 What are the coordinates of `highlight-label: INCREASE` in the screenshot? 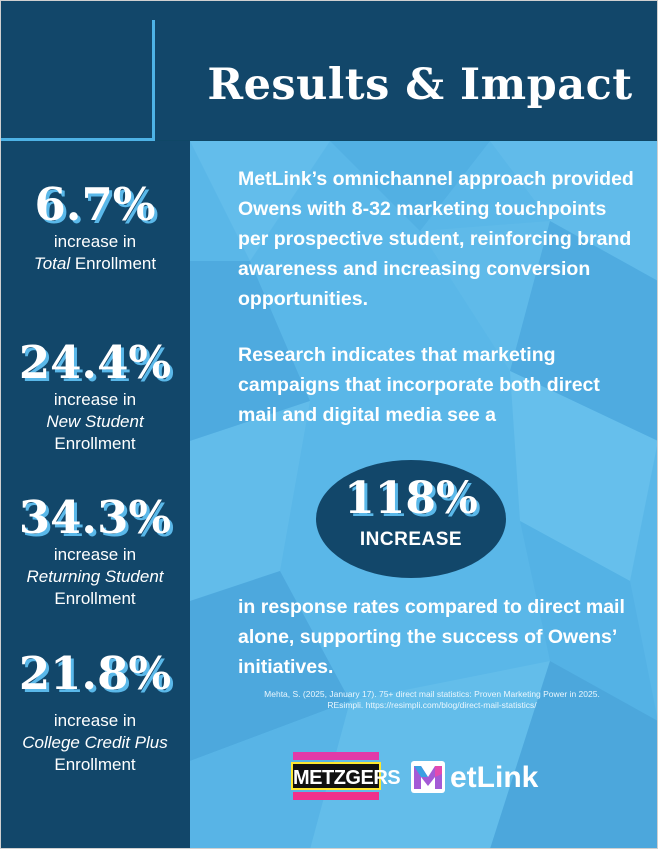 It's located at (411, 539).